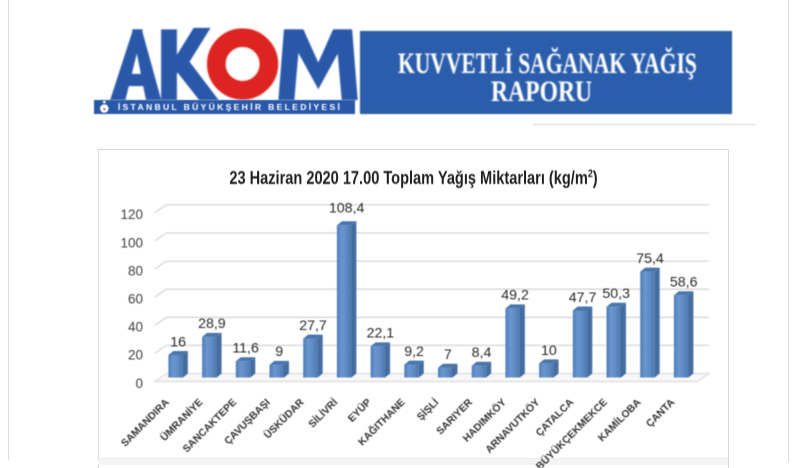  I want to click on svg-text: 108,4, so click(347, 209).